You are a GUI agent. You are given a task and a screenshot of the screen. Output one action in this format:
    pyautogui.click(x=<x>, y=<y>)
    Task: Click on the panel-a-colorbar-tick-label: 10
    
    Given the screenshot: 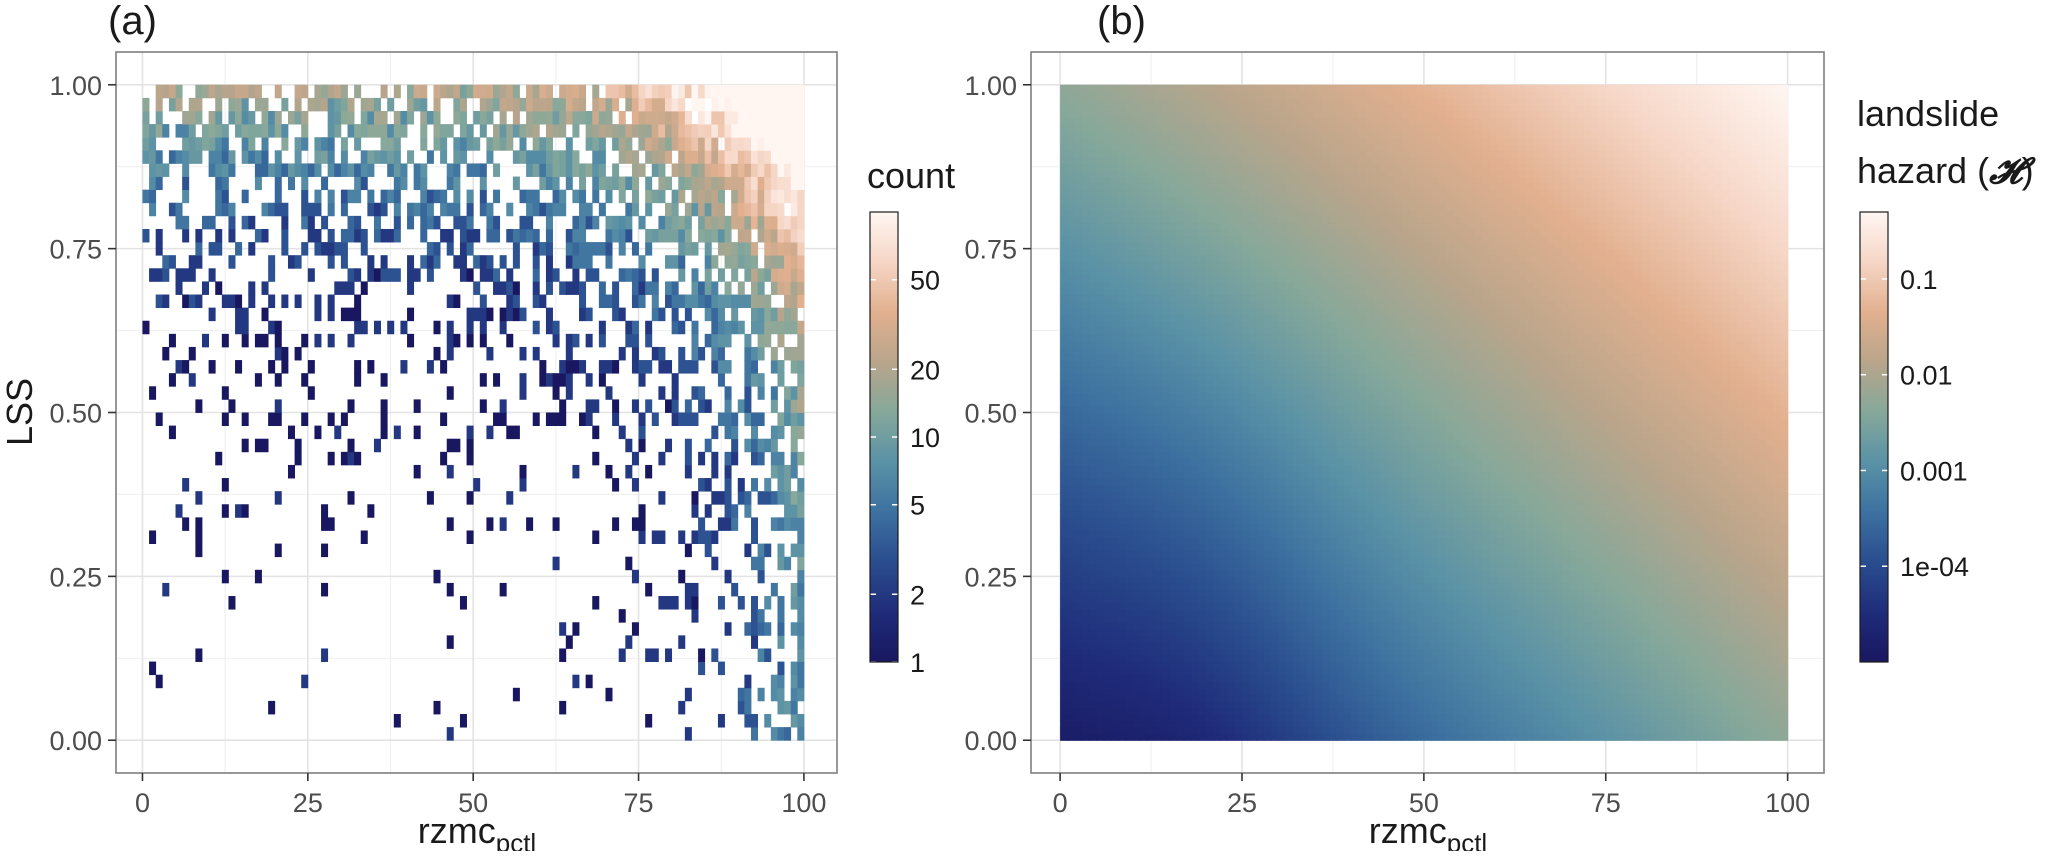 What is the action you would take?
    pyautogui.click(x=925, y=438)
    